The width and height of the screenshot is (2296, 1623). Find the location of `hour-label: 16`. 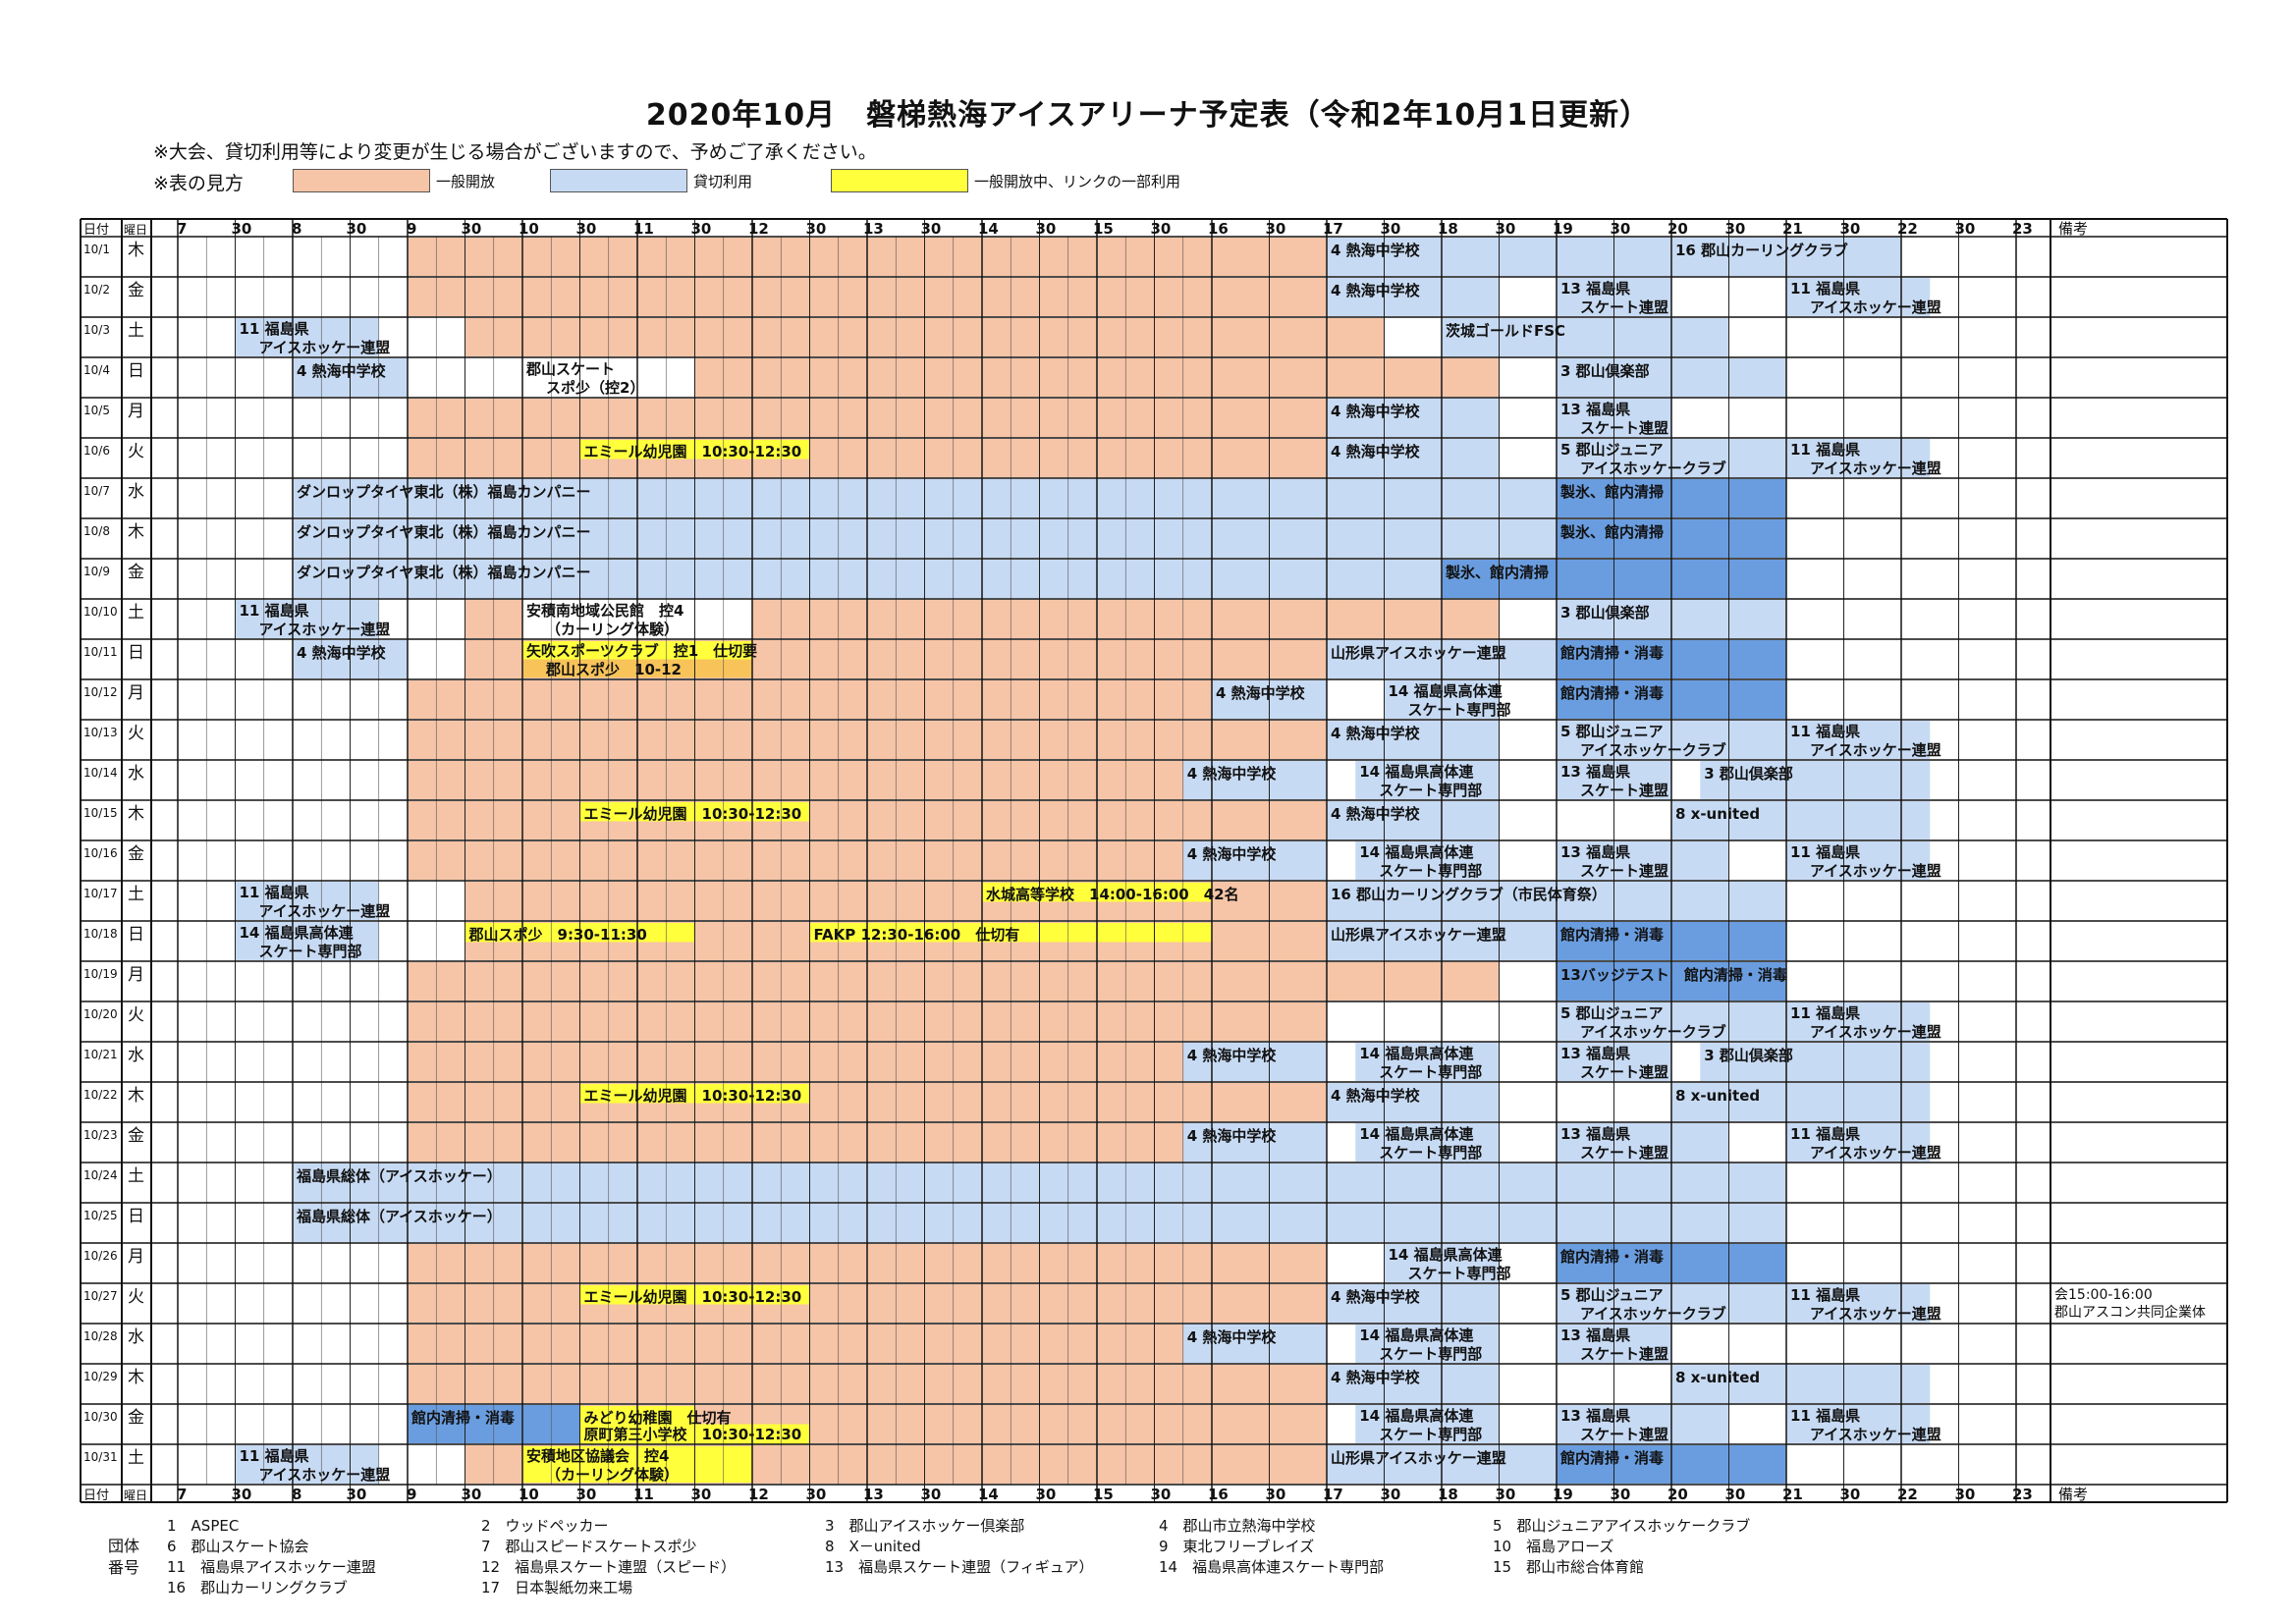

hour-label: 16 is located at coordinates (1218, 1494).